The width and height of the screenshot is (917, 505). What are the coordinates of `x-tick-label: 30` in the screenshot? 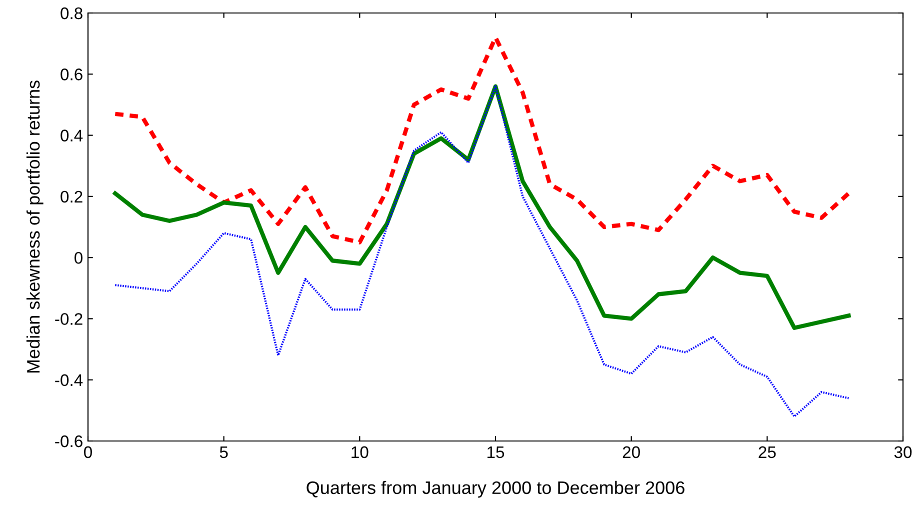 It's located at (903, 452).